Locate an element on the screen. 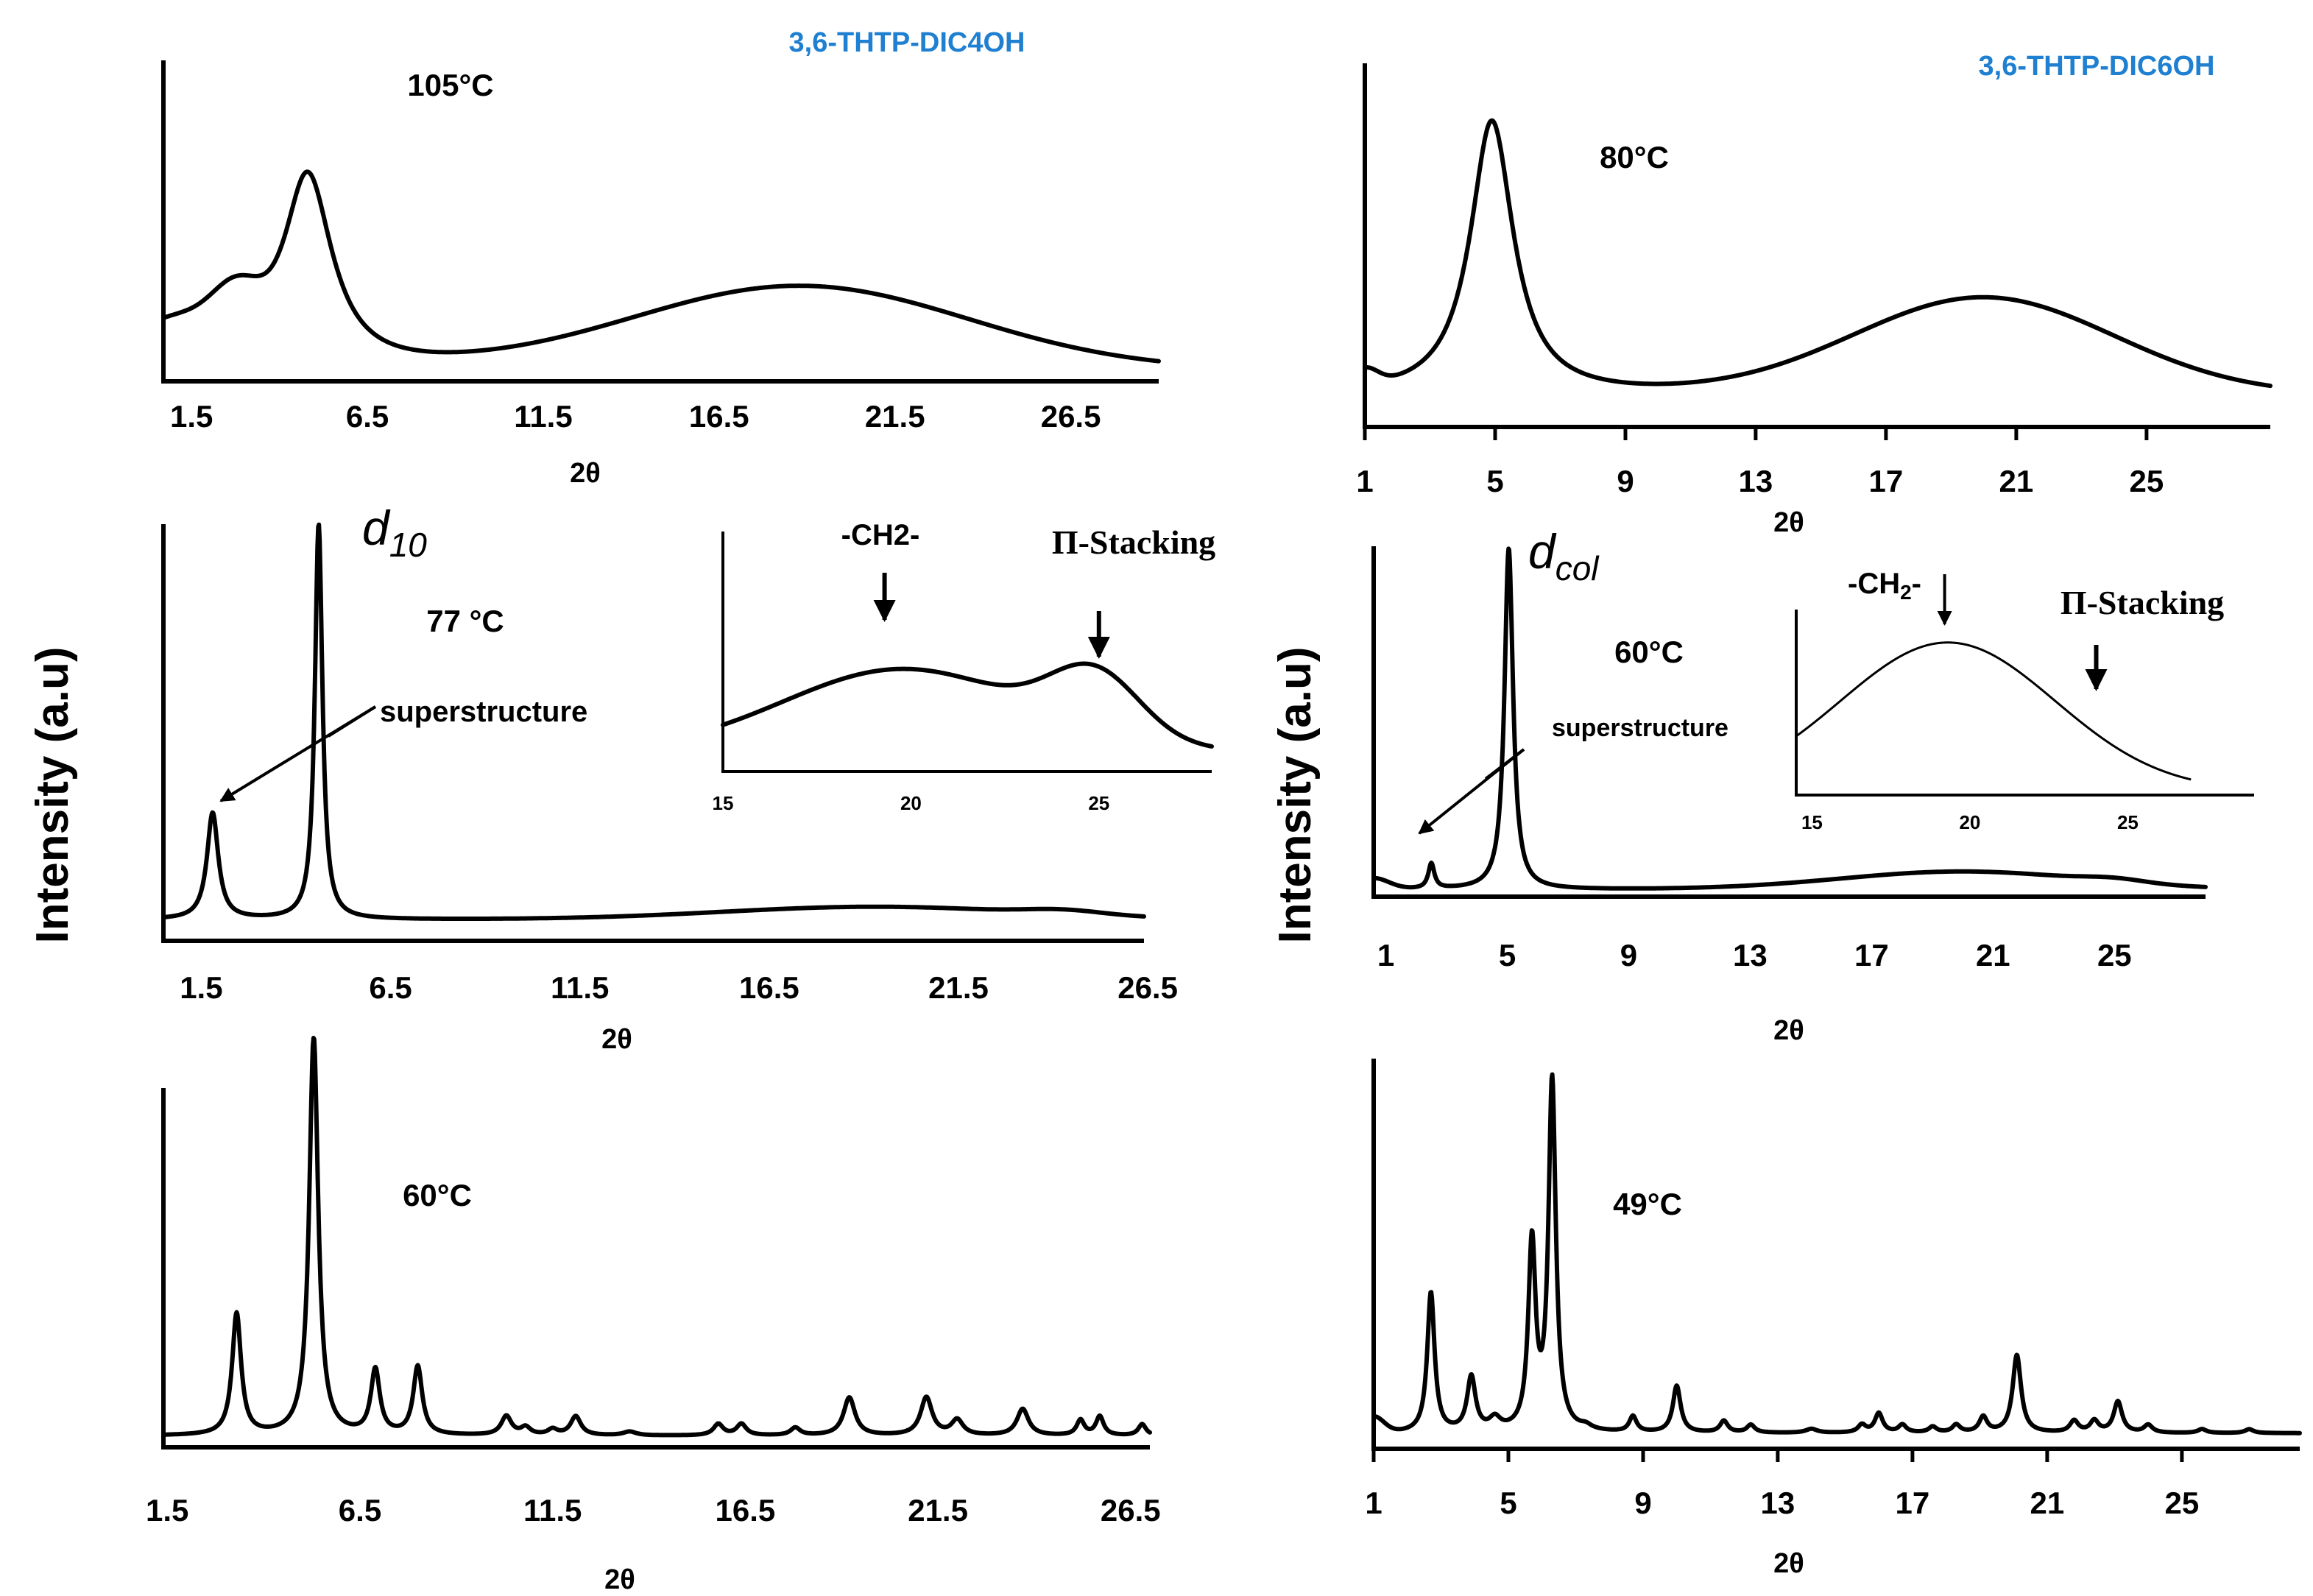 This screenshot has width=2313, height=1596. axes-c6-49c is located at coordinates (1836, 1255).